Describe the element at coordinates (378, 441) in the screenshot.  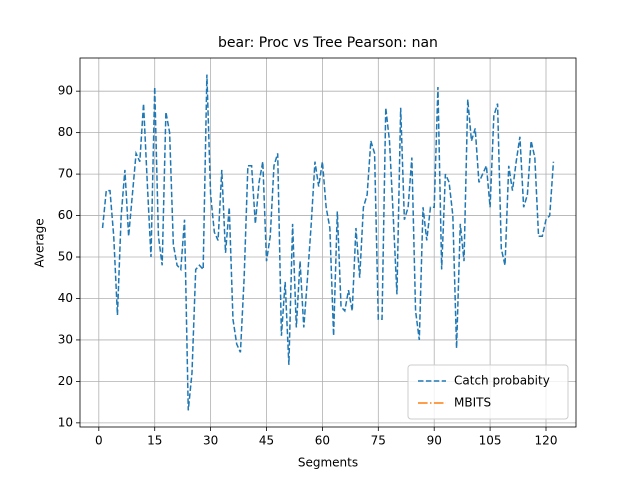
I see `x-tick-label: 75` at that location.